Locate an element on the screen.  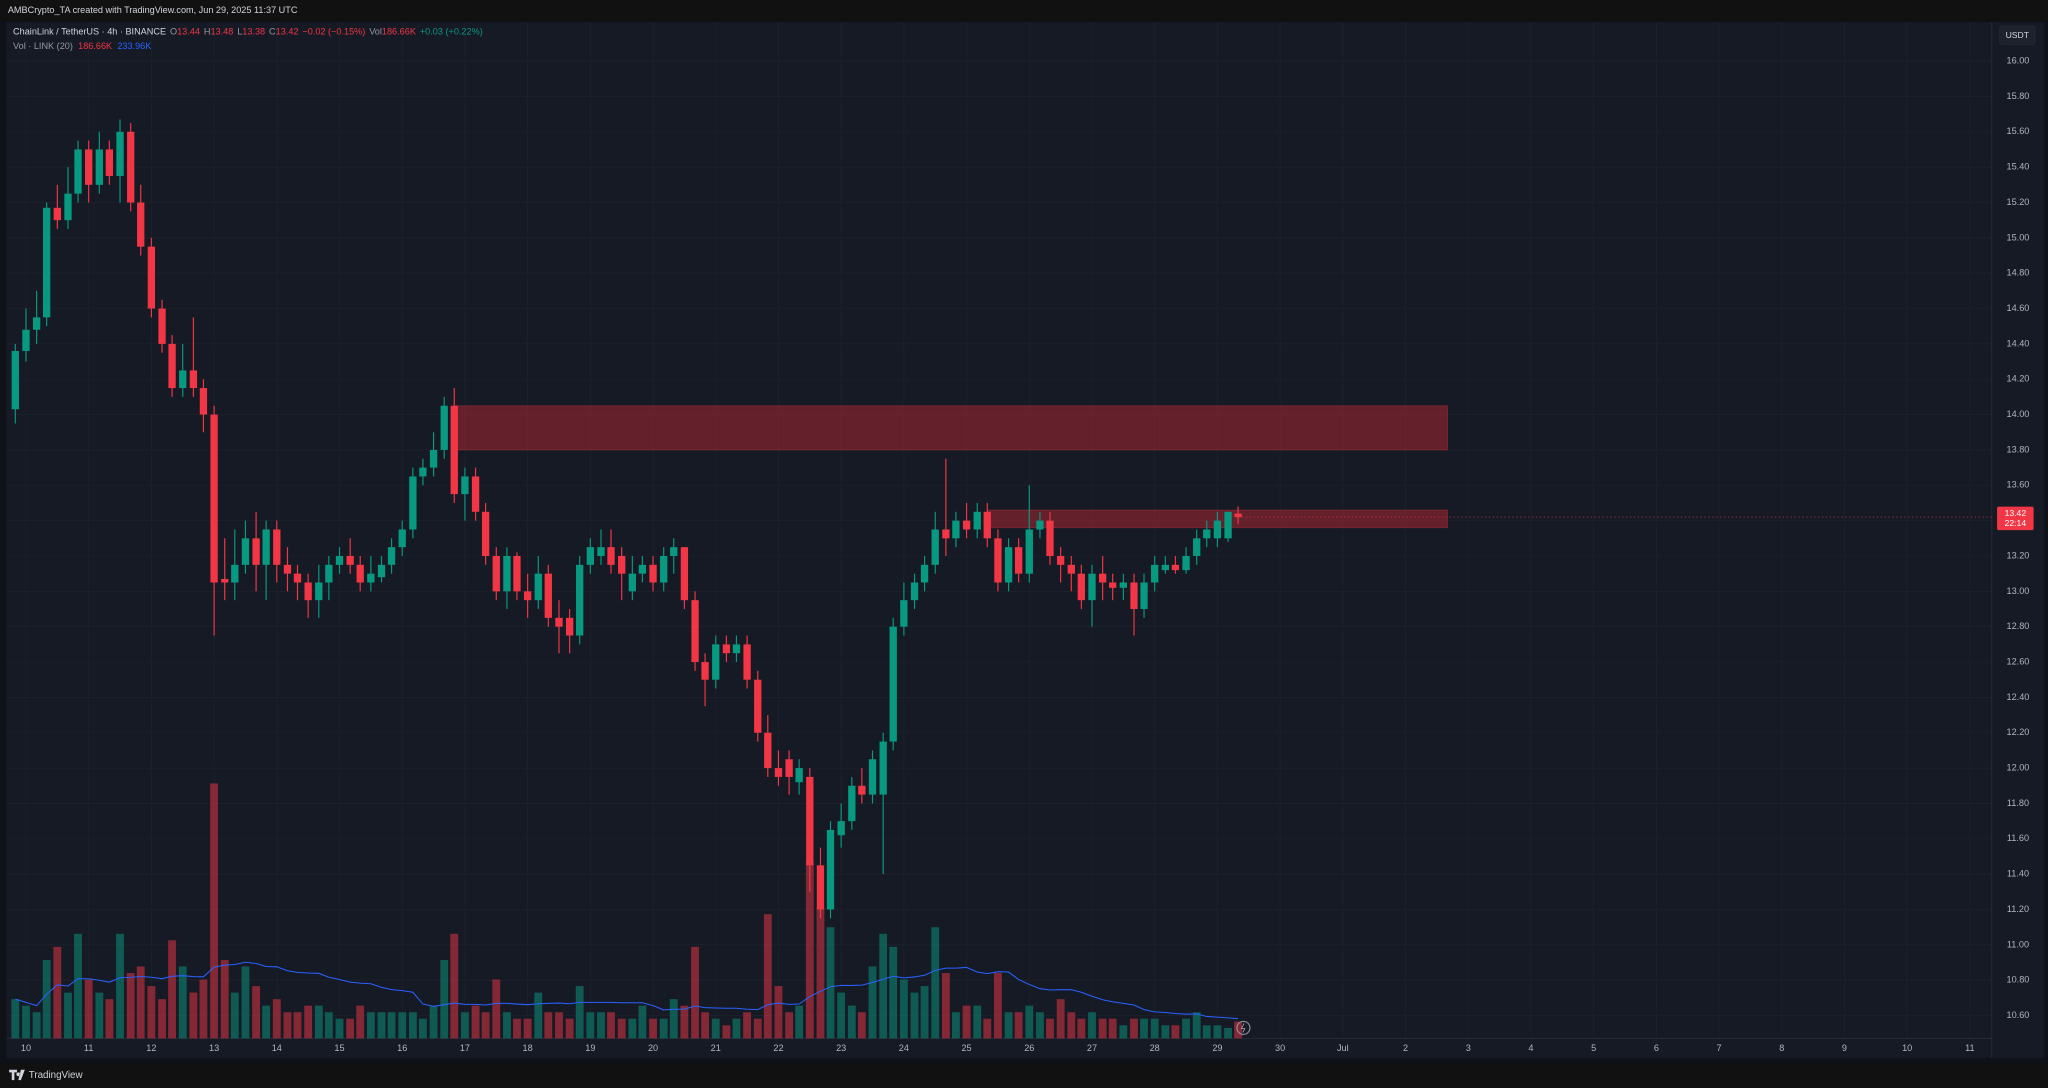
y-tick-label: 15.00 is located at coordinates (2018, 237).